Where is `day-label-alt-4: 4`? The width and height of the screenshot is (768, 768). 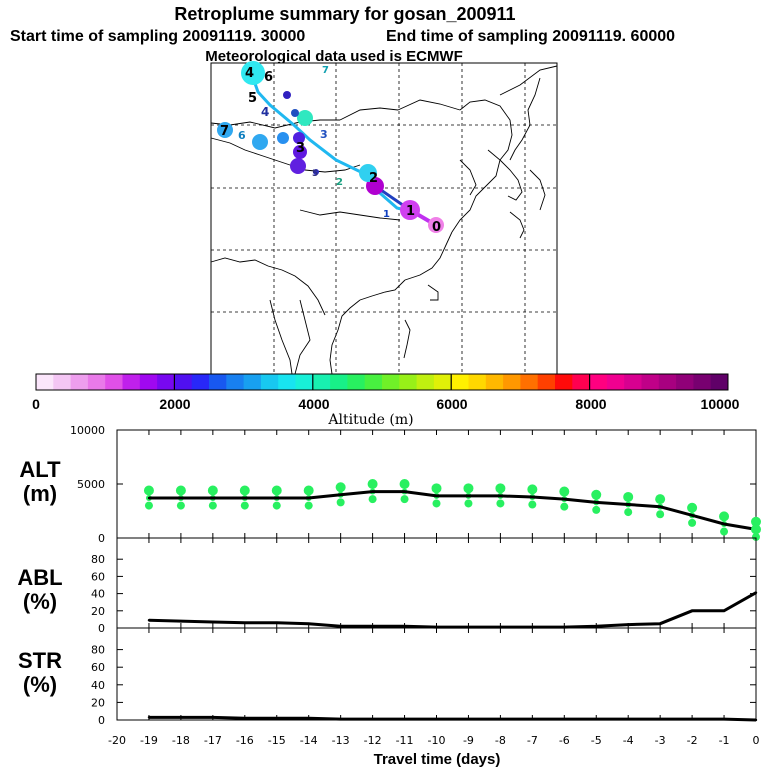 day-label-alt-4: 4 is located at coordinates (265, 112).